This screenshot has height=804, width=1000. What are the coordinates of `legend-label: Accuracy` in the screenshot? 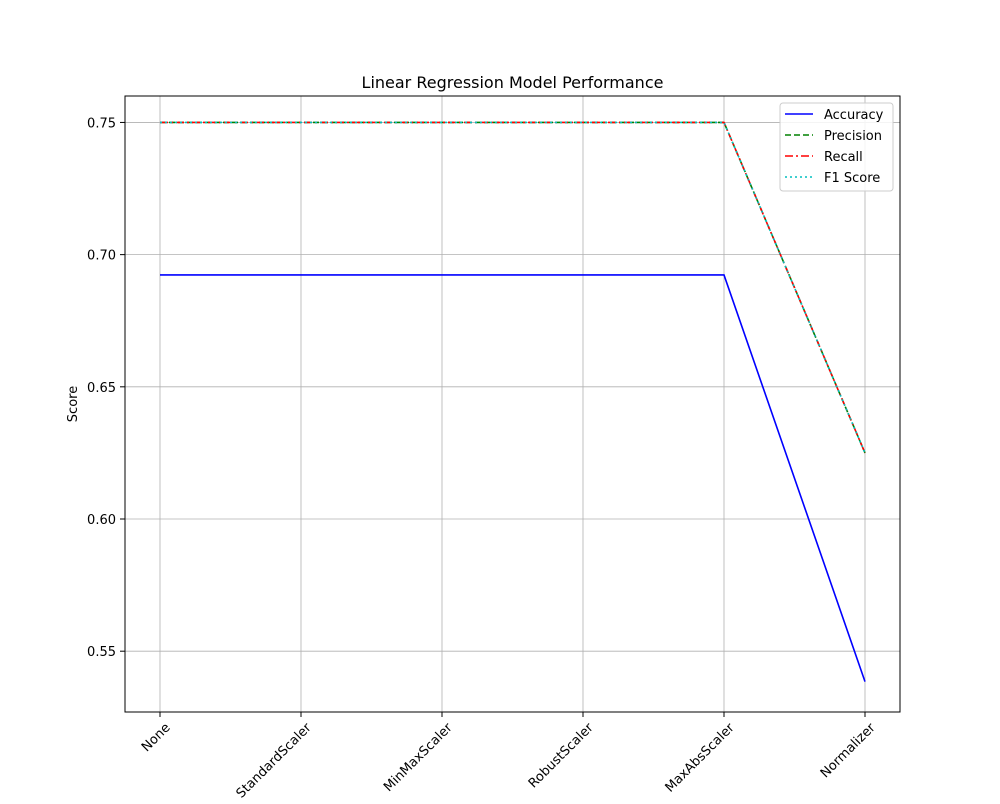 It's located at (854, 115).